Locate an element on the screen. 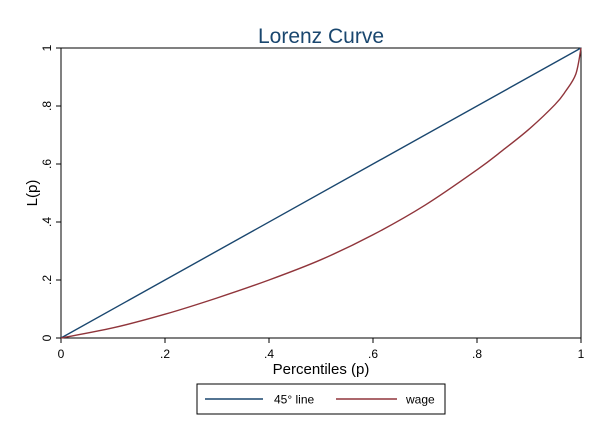  y-axis-label: L(p) is located at coordinates (32, 193).